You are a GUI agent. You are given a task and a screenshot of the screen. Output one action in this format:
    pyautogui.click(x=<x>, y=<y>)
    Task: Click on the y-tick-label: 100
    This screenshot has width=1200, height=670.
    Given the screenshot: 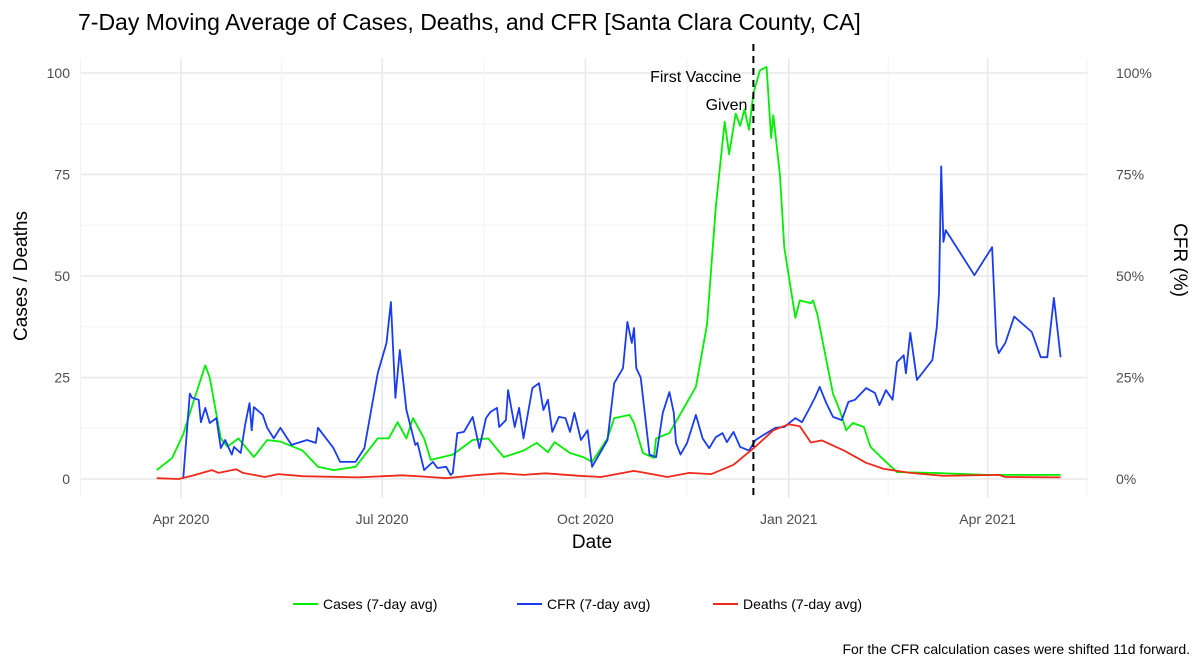 What is the action you would take?
    pyautogui.click(x=59, y=73)
    